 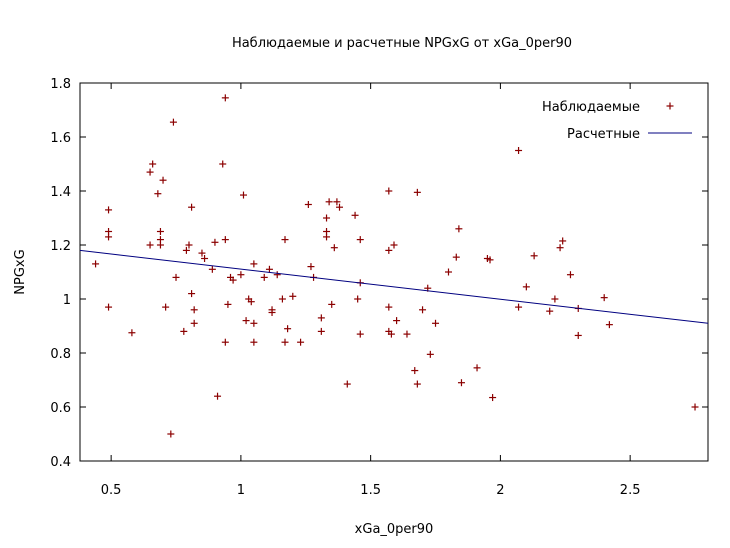 I want to click on y-axis-label: NPGxG, so click(x=20, y=271).